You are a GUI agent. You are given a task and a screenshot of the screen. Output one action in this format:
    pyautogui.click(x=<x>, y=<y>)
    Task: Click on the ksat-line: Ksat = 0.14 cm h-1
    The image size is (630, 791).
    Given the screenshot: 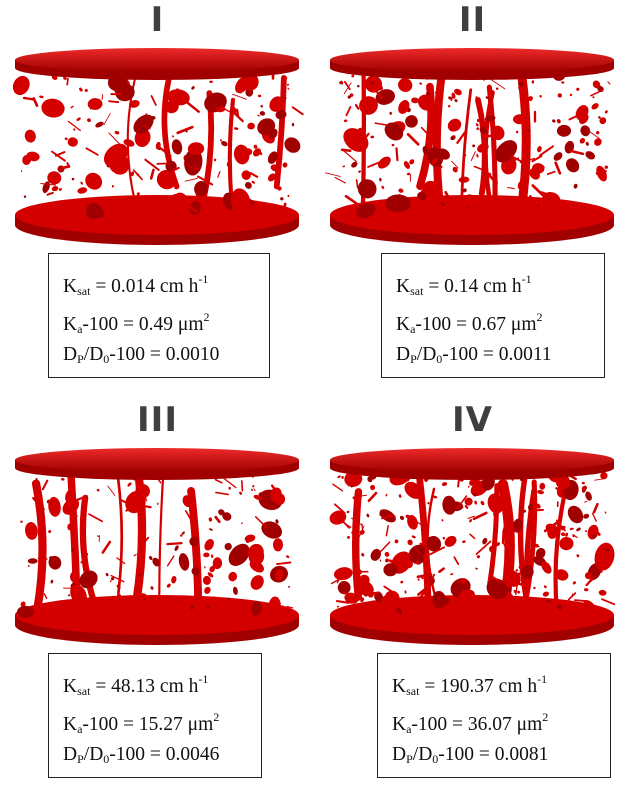 What is the action you would take?
    pyautogui.click(x=493, y=279)
    